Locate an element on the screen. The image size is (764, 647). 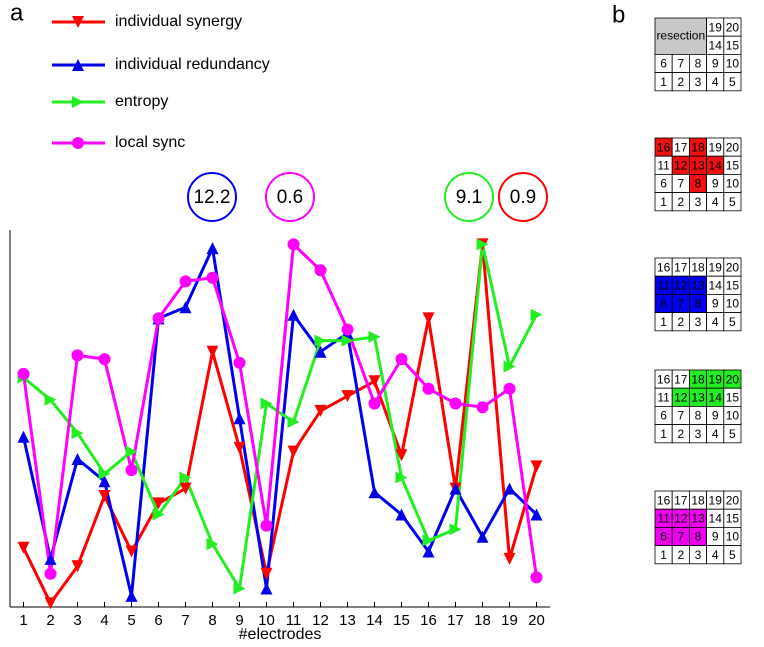
cell-label: 19 is located at coordinates (716, 147).